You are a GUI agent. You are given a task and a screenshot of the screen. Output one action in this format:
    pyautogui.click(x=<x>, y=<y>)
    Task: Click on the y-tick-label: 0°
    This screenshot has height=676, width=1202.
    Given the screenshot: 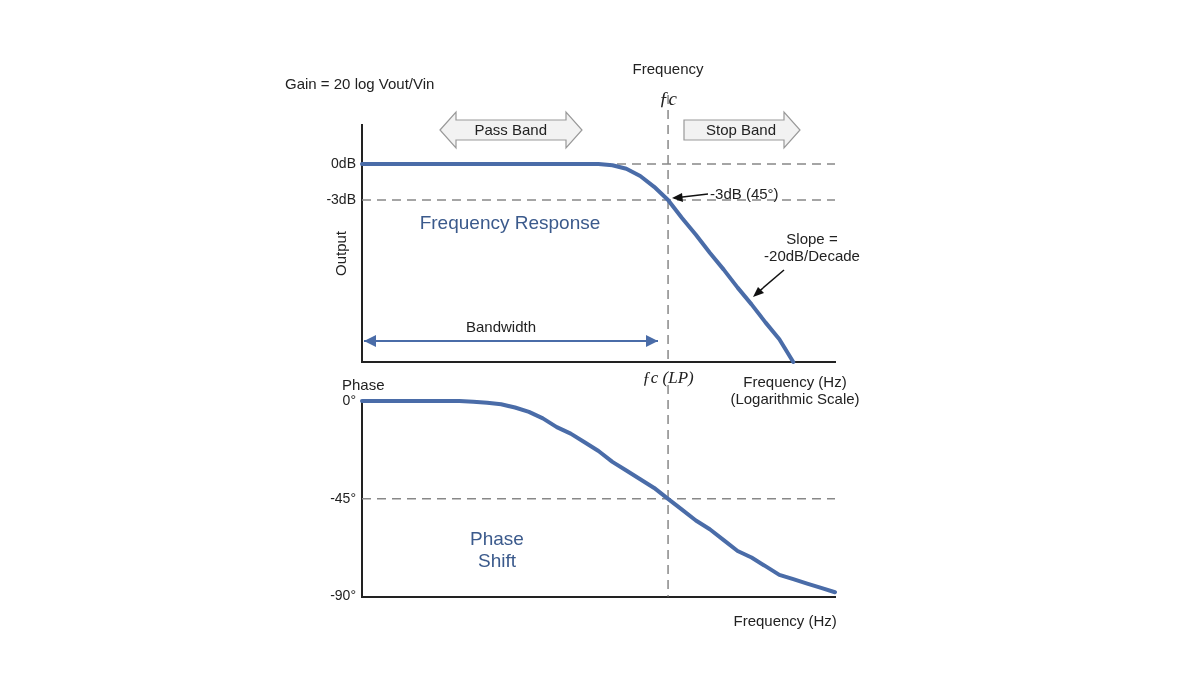 What is the action you would take?
    pyautogui.click(x=349, y=399)
    